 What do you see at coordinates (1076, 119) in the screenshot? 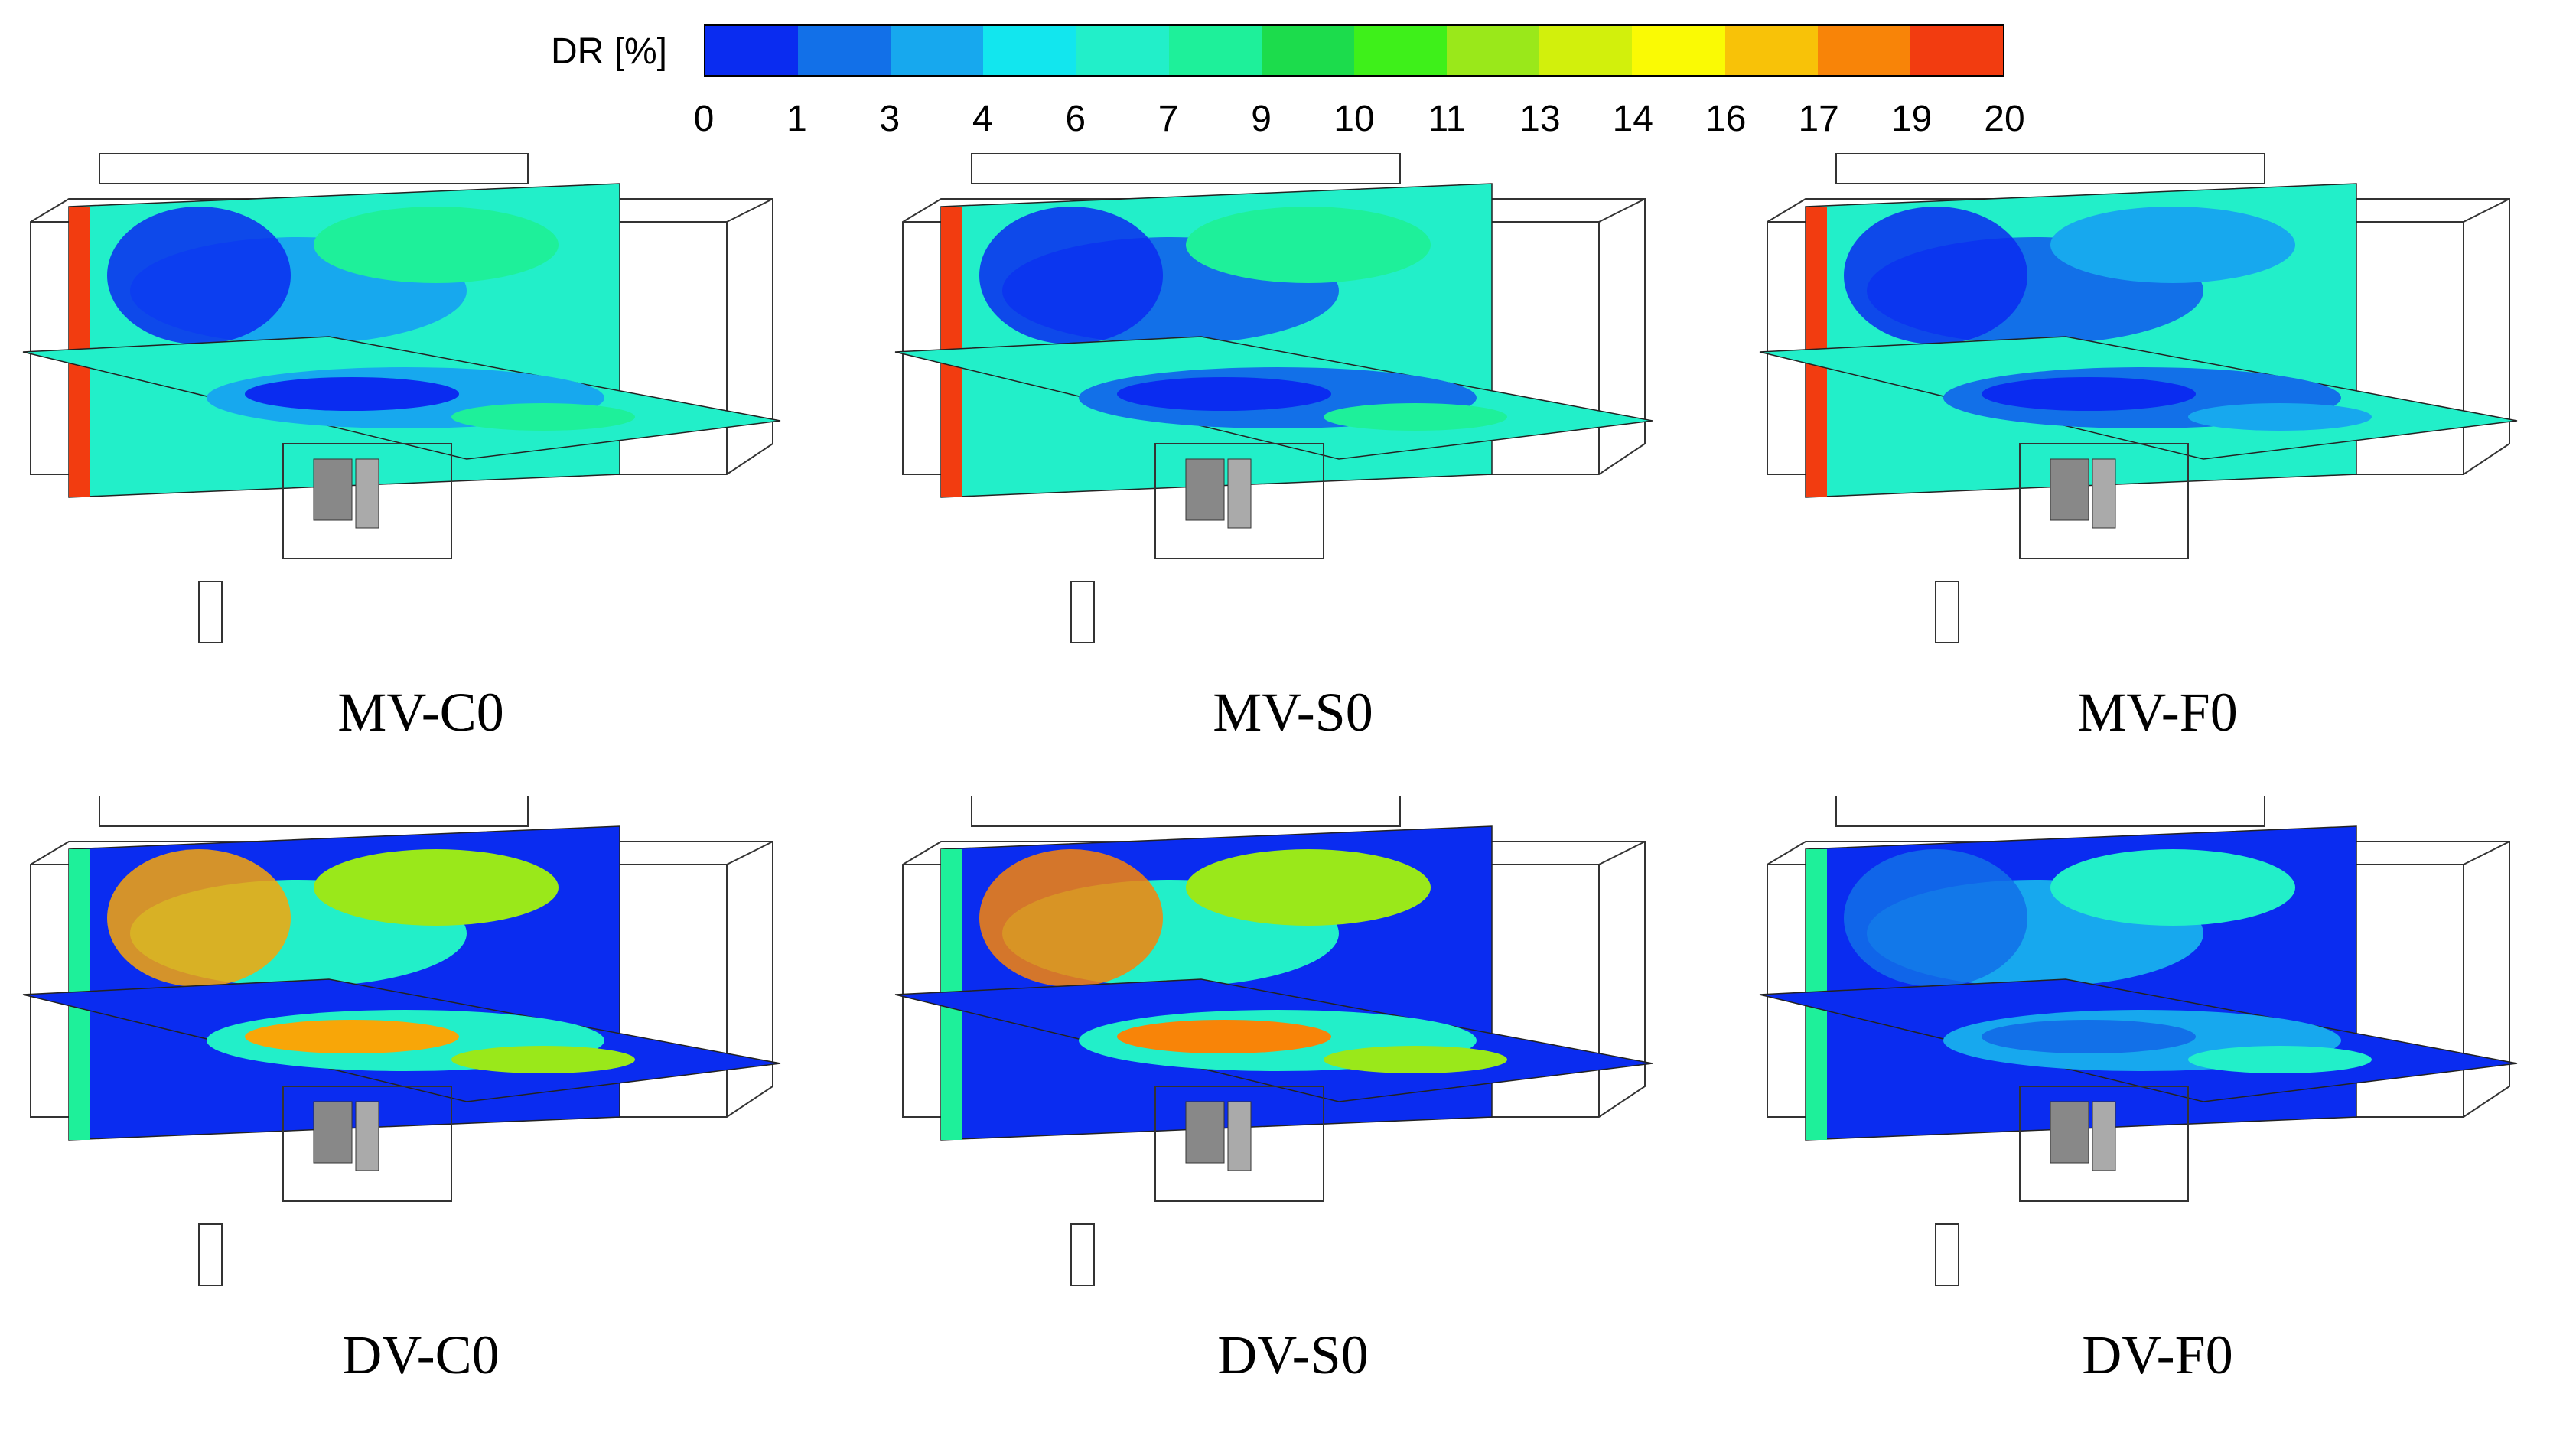
I see `colorbar-tick-label: 6` at bounding box center [1076, 119].